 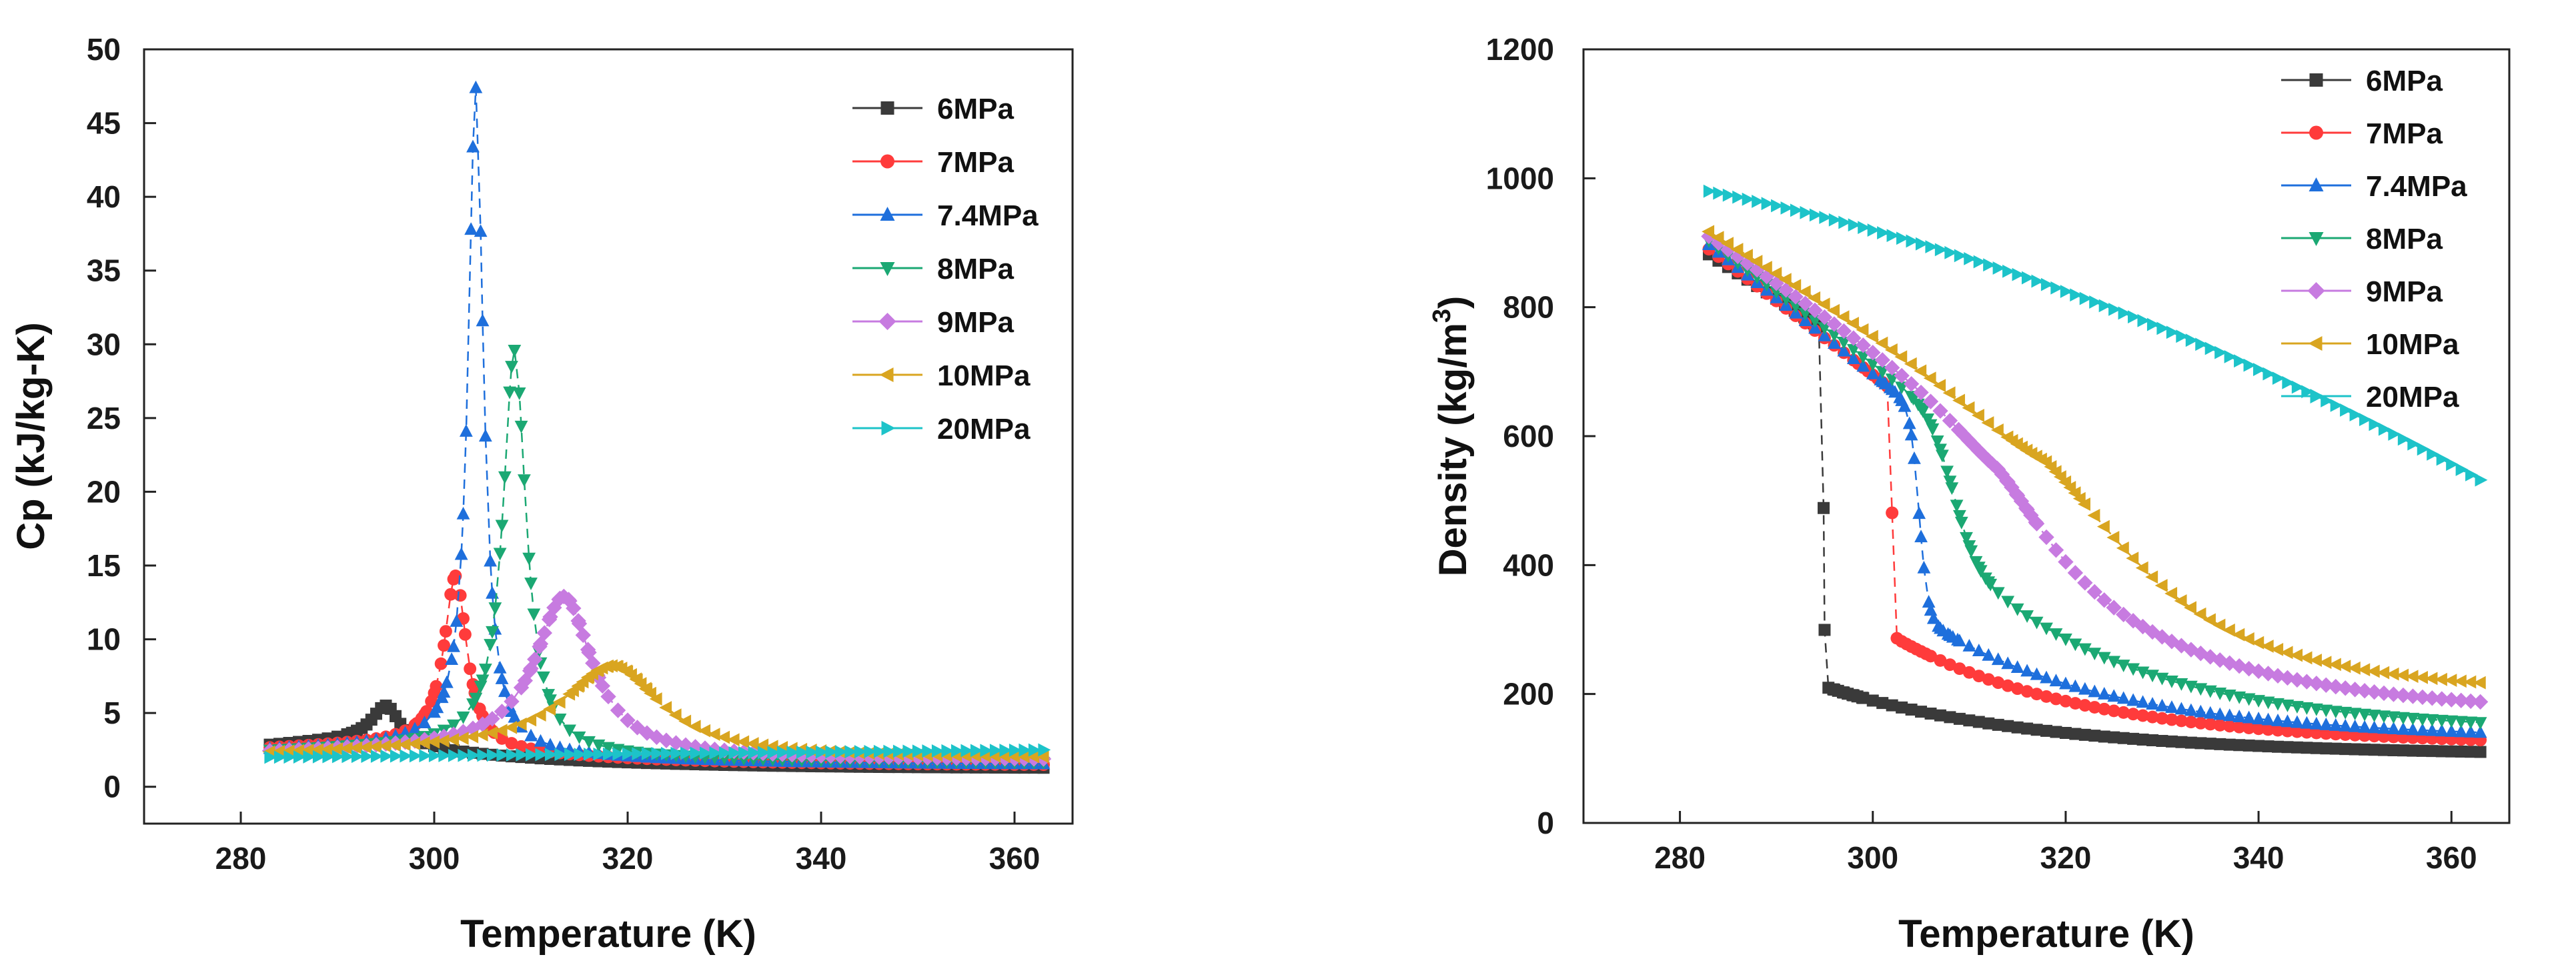 What do you see at coordinates (1442, 316) in the screenshot?
I see `y-axis-title-superscript: 3` at bounding box center [1442, 316].